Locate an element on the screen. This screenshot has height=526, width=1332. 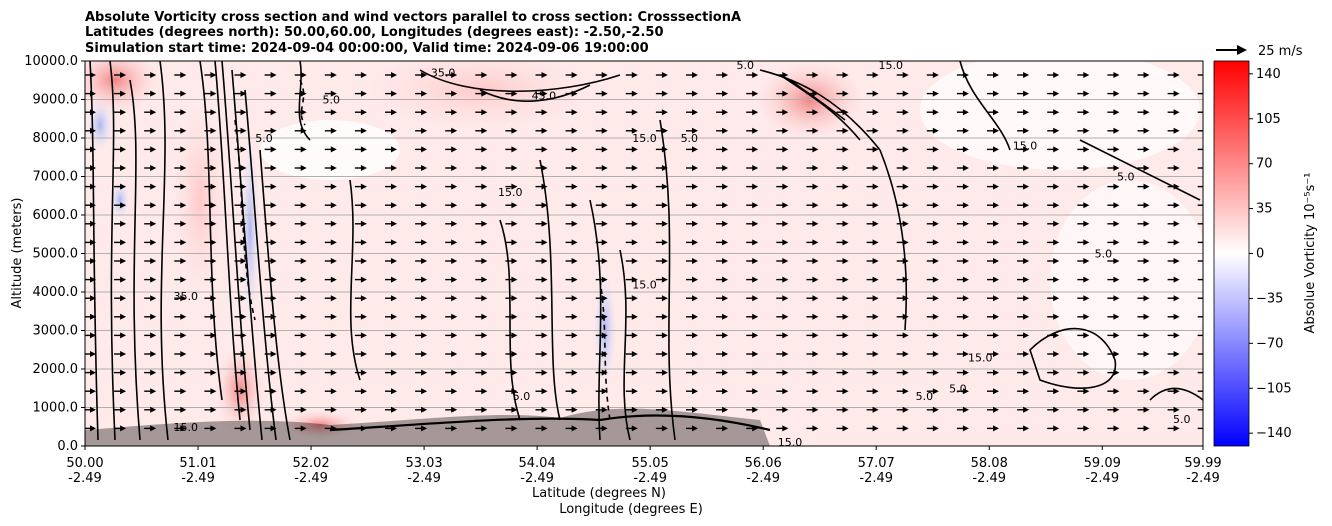
colorbar-ticks: −140 −105 −70 −35 0 35 70 105 140 is located at coordinates (1270, 254).